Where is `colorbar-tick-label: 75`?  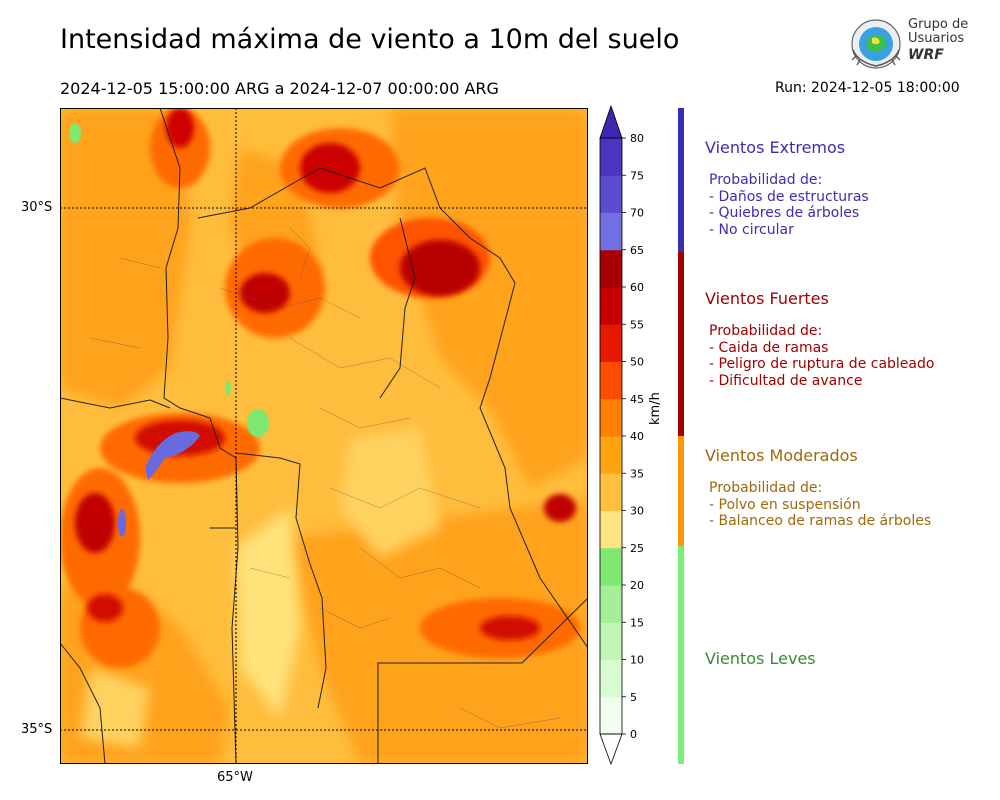
colorbar-tick-label: 75 is located at coordinates (637, 175).